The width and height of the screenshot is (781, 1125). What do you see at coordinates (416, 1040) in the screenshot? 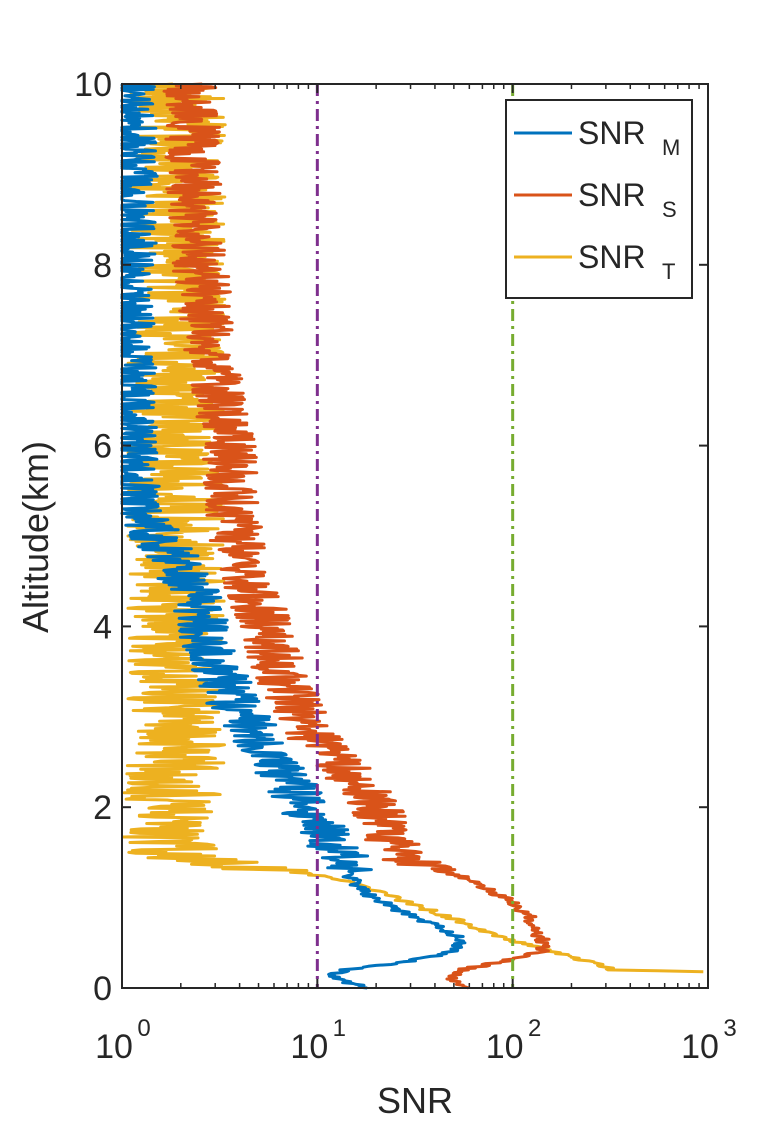
I see `x-tick-labels: 10 0 10 1 10 2 10 3` at bounding box center [416, 1040].